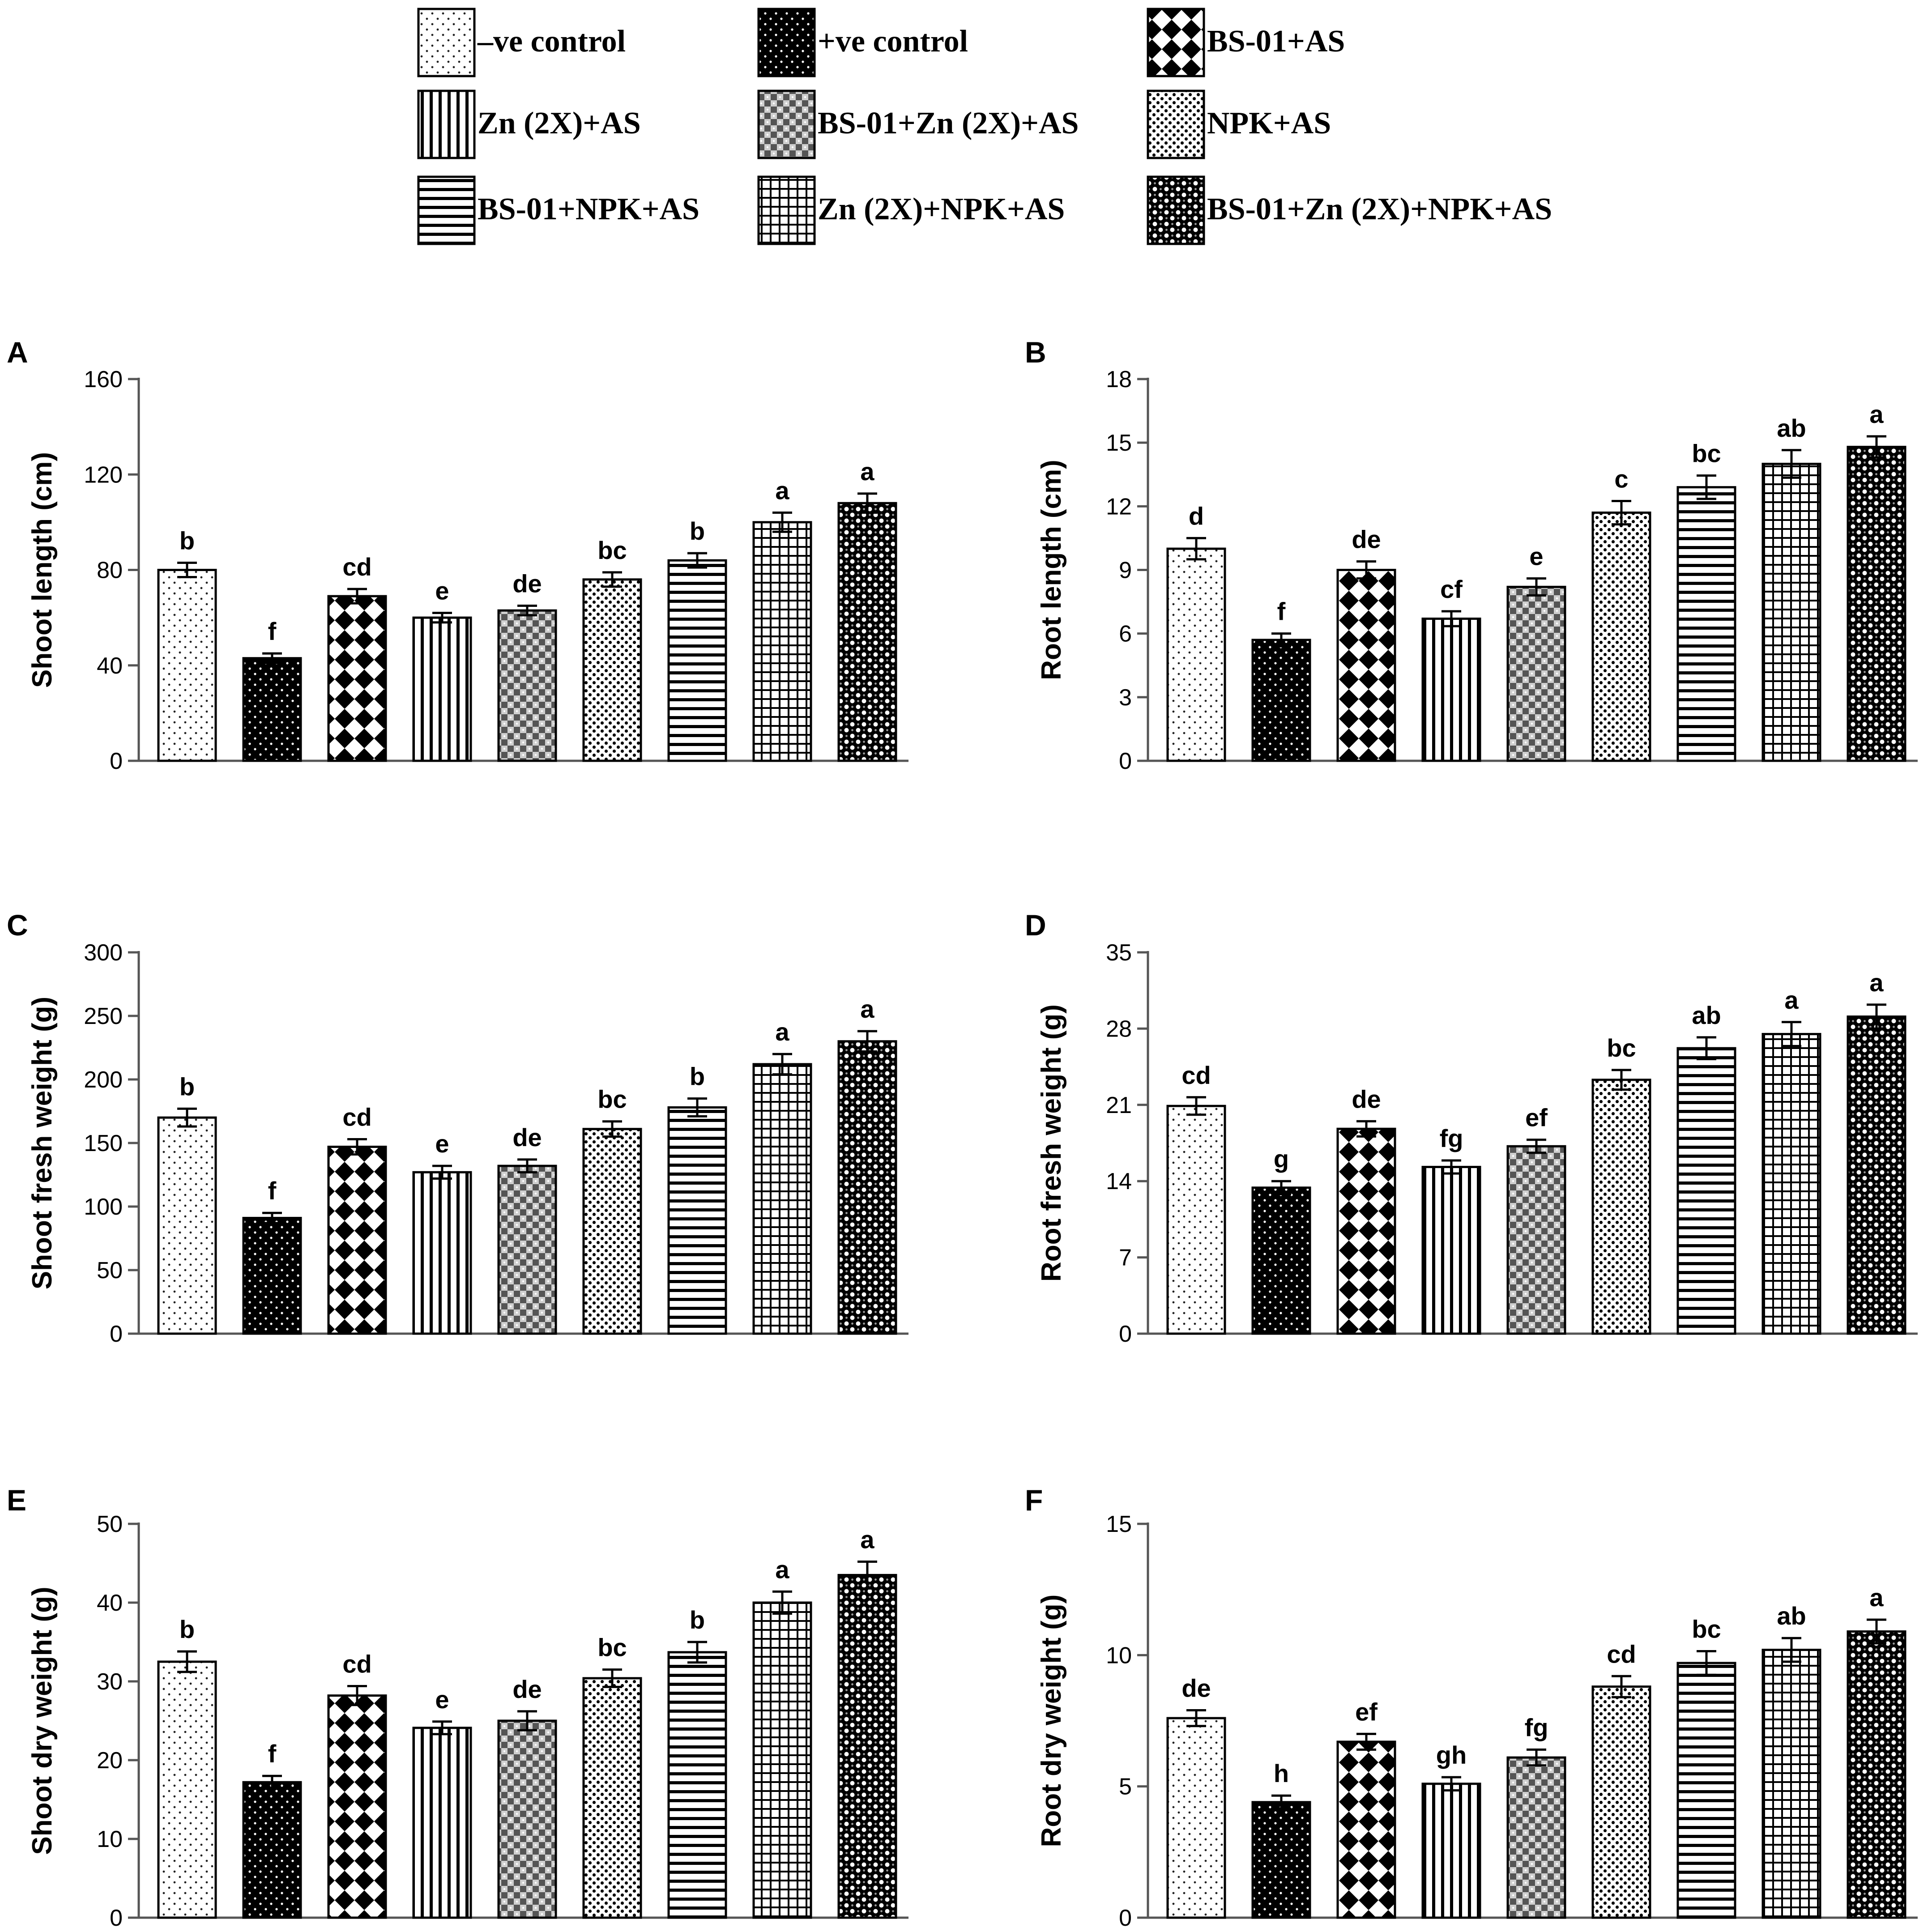  Describe the element at coordinates (1119, 1181) in the screenshot. I see `y-tick-label: 14` at that location.